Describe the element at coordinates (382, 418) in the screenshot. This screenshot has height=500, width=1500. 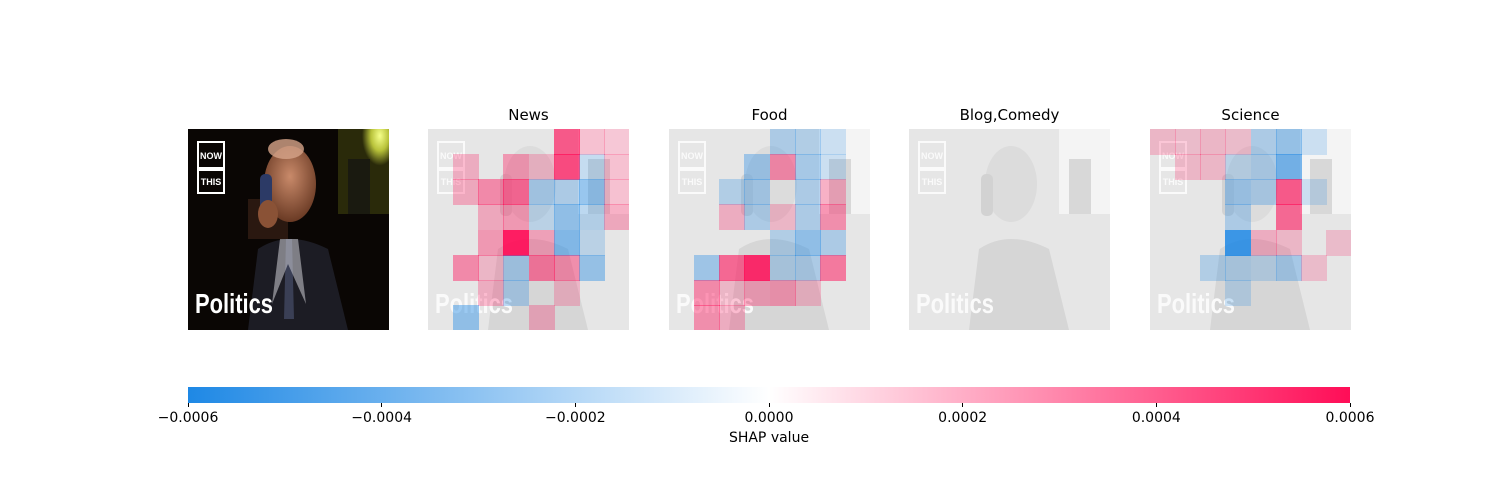
I see `colorbar-tick-label: −0.0004` at that location.